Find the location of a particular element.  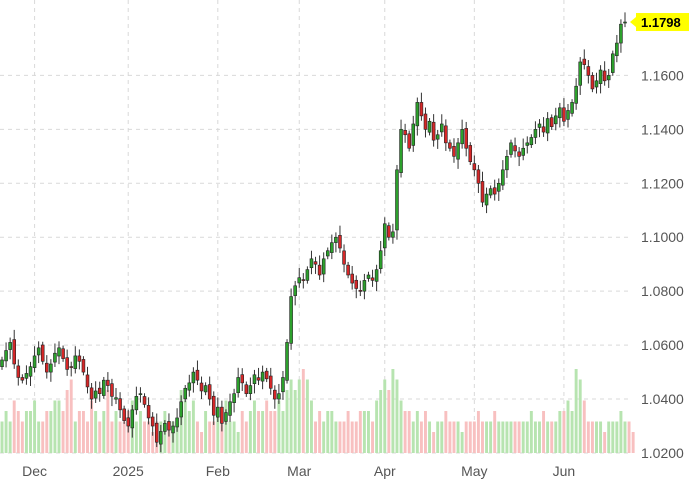

y-tick-label: 1.0200 is located at coordinates (662, 453).